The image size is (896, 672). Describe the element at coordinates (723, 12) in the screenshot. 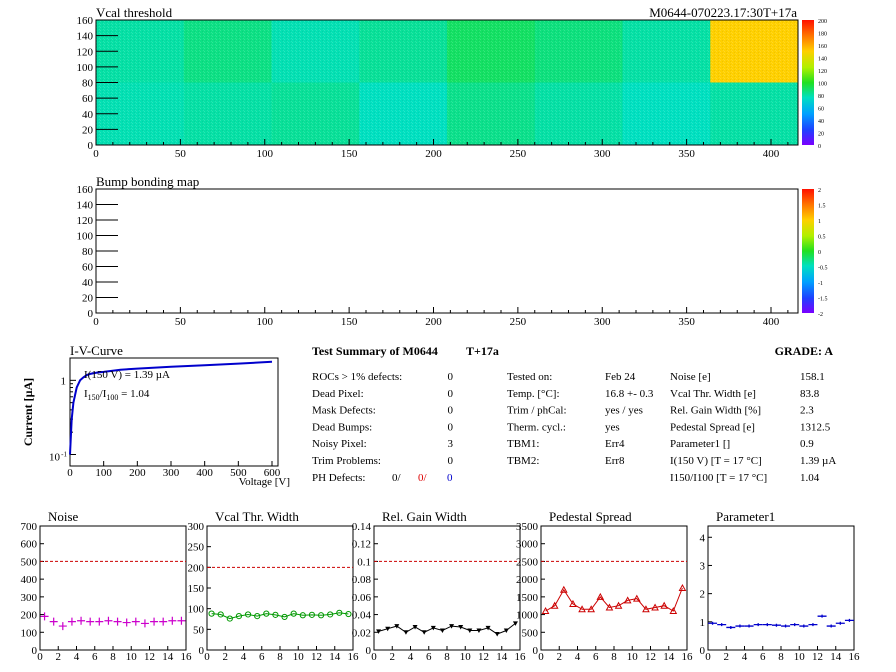

I see `module-id-label: M0644-070223.17:30T+17a` at that location.